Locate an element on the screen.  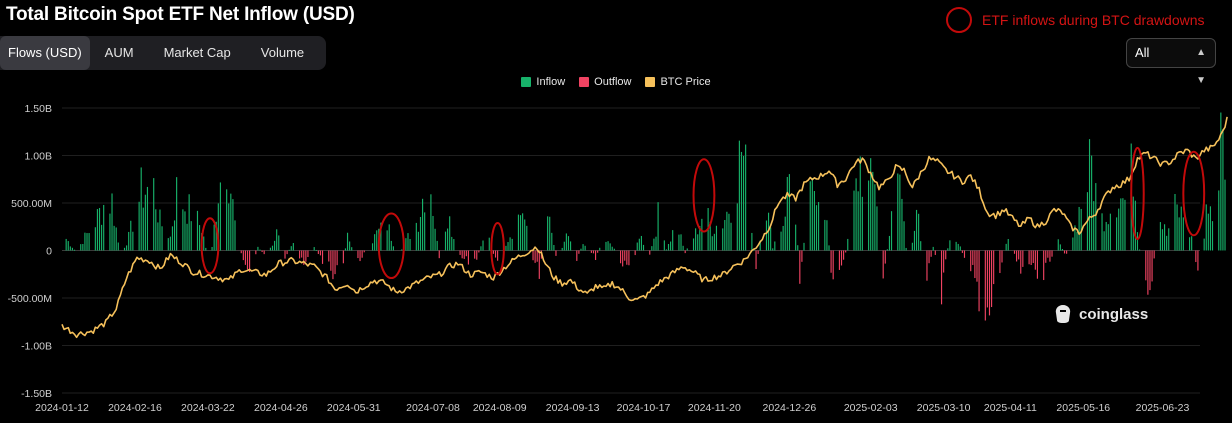
tab-aum: AUM is located at coordinates (119, 52).